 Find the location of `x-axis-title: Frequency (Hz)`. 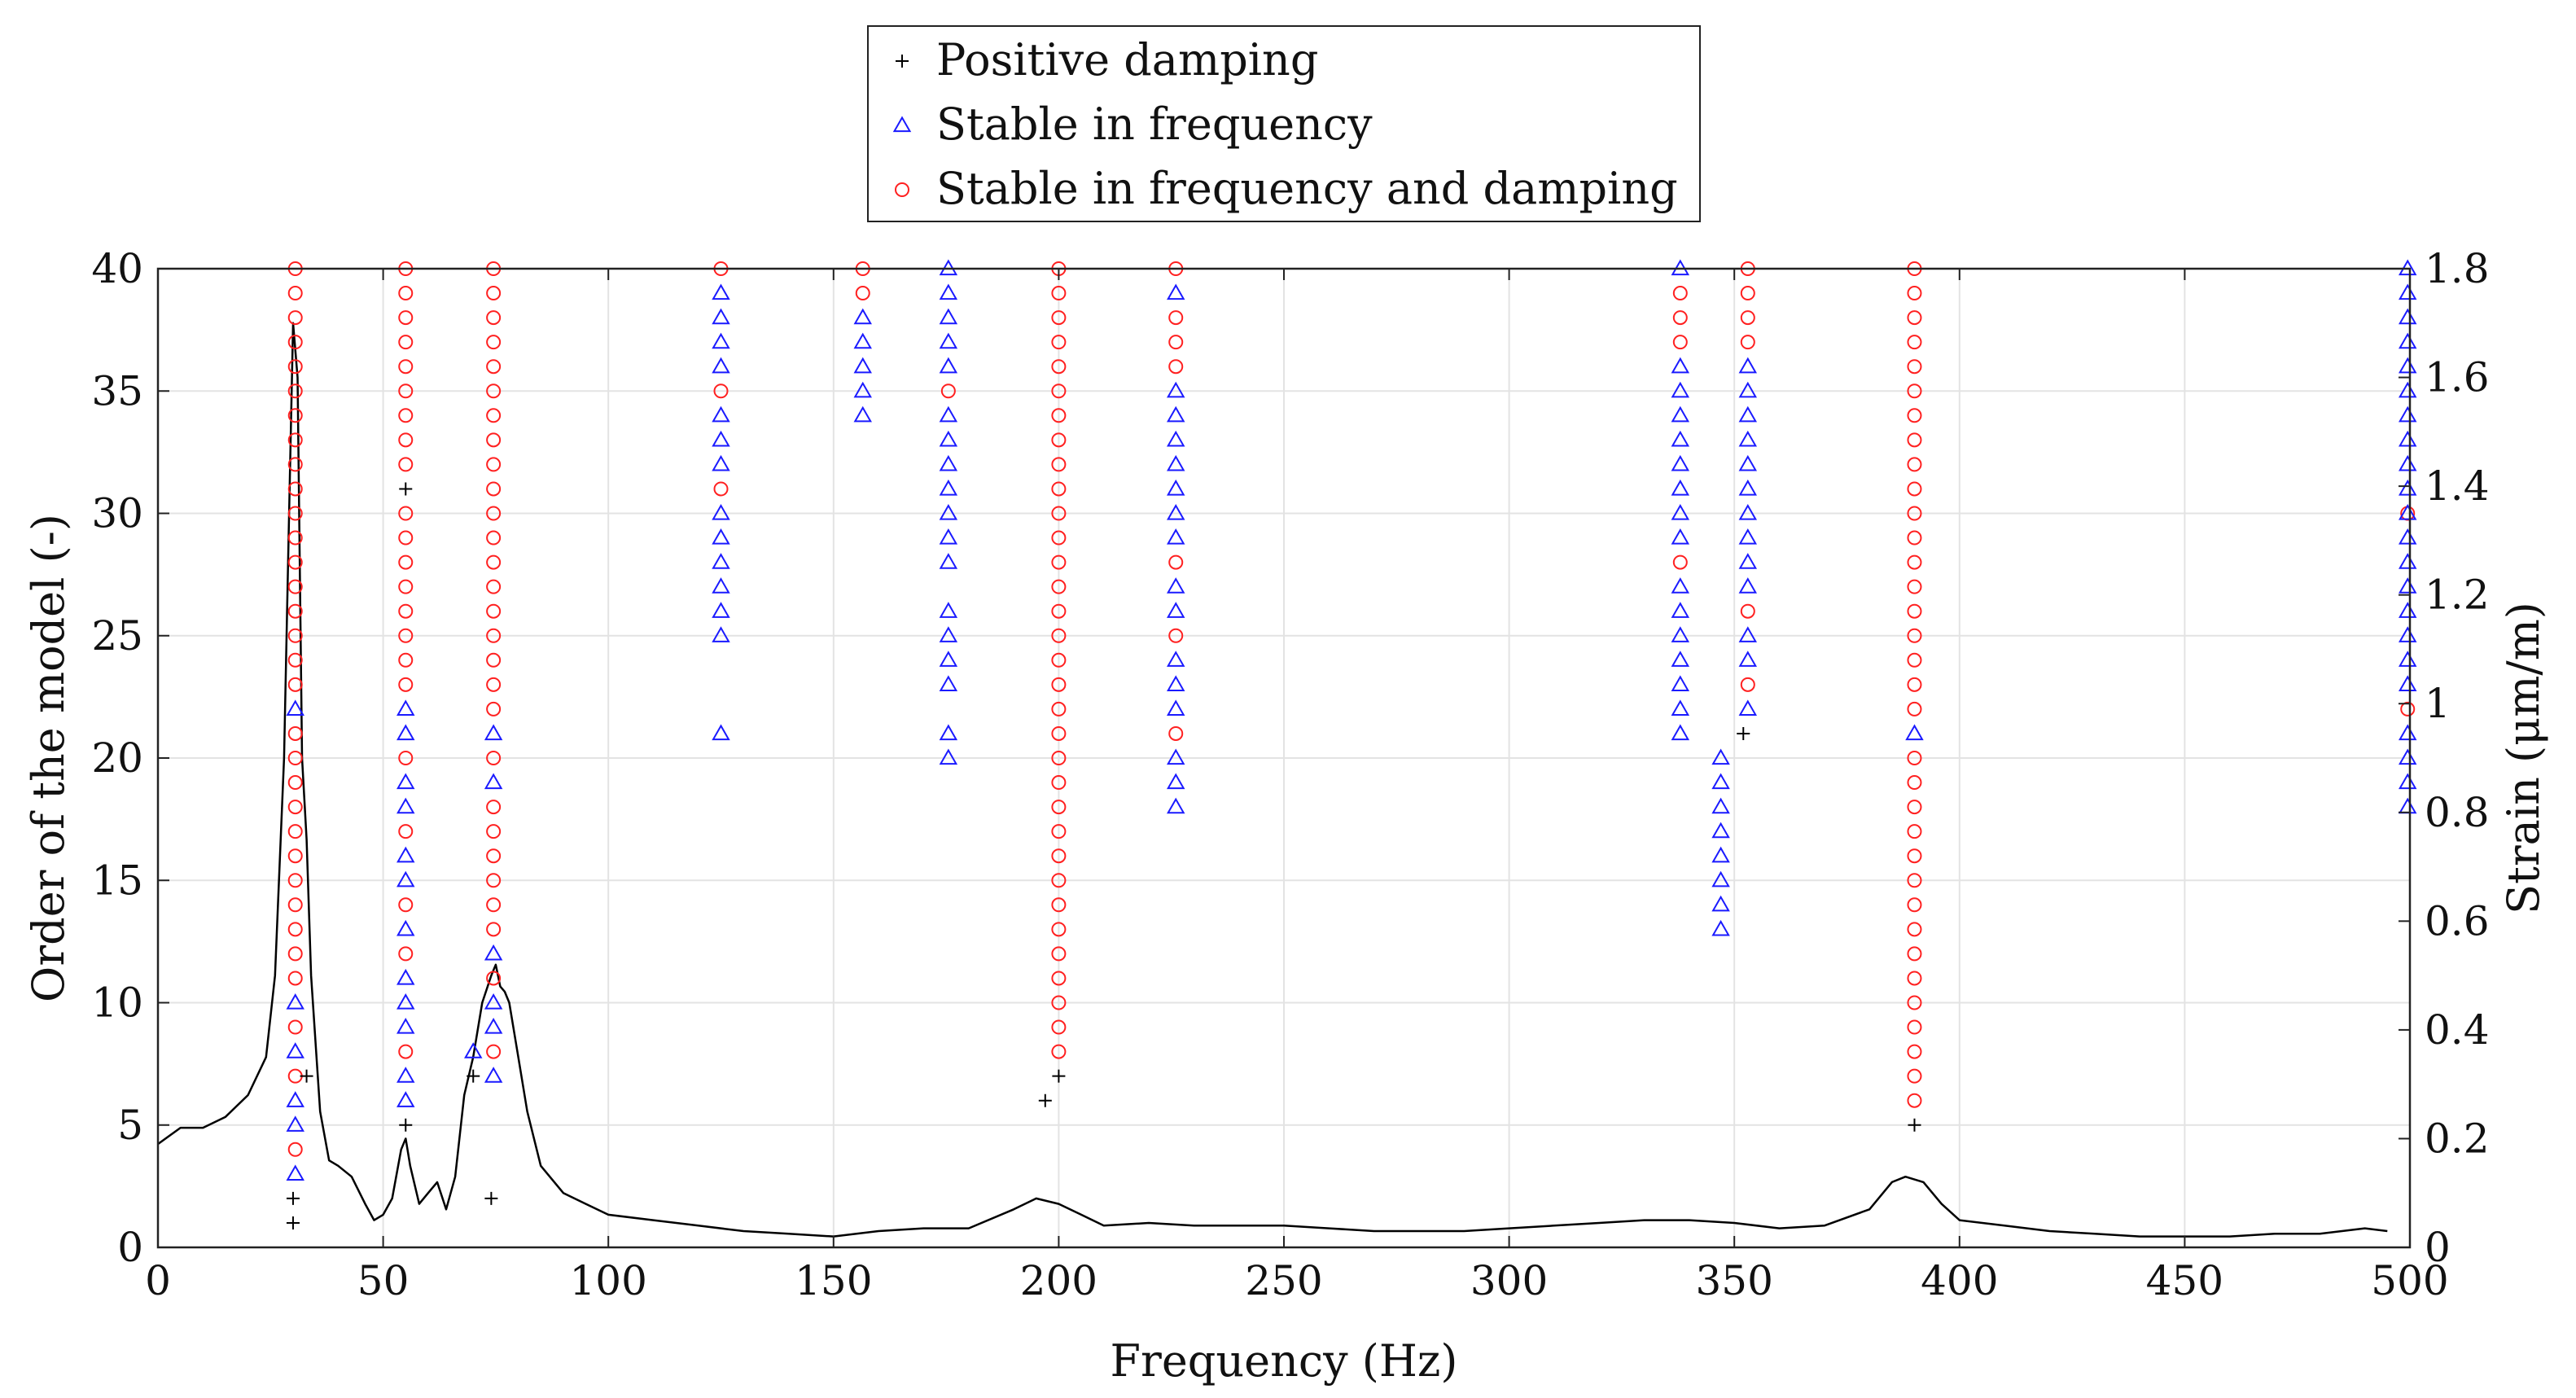

x-axis-title: Frequency (Hz) is located at coordinates (1284, 1361).